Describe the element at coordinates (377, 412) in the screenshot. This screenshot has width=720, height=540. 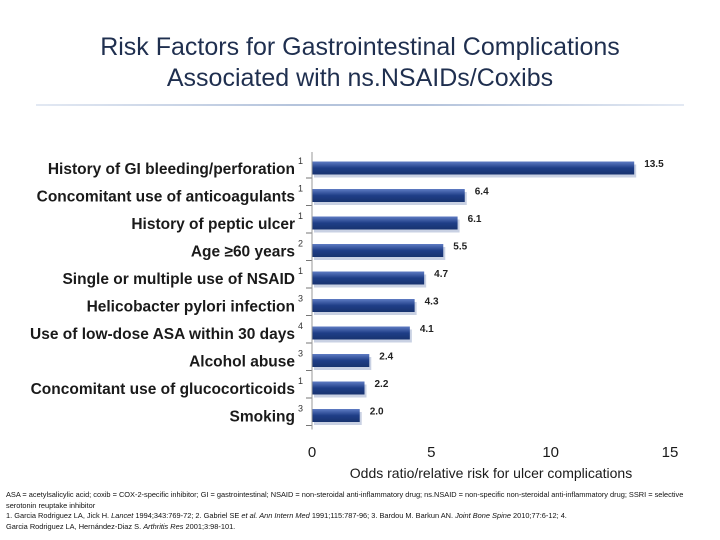
I see `value-label: 2.0` at that location.